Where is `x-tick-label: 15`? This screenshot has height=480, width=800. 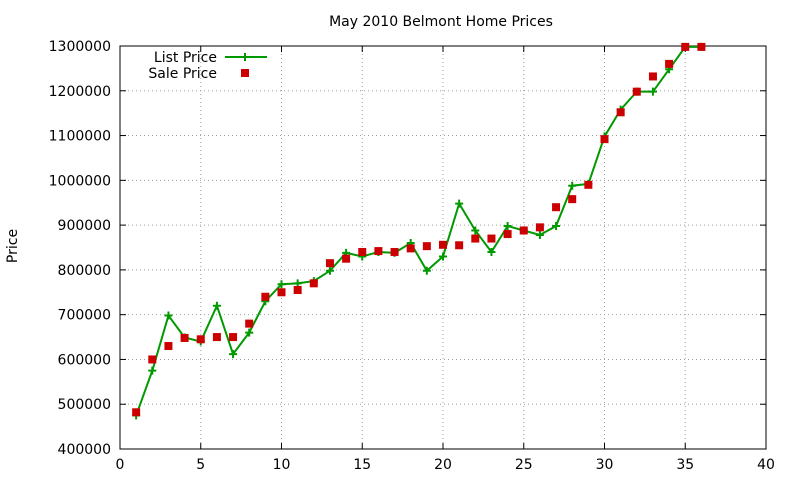
x-tick-label: 15 is located at coordinates (362, 465).